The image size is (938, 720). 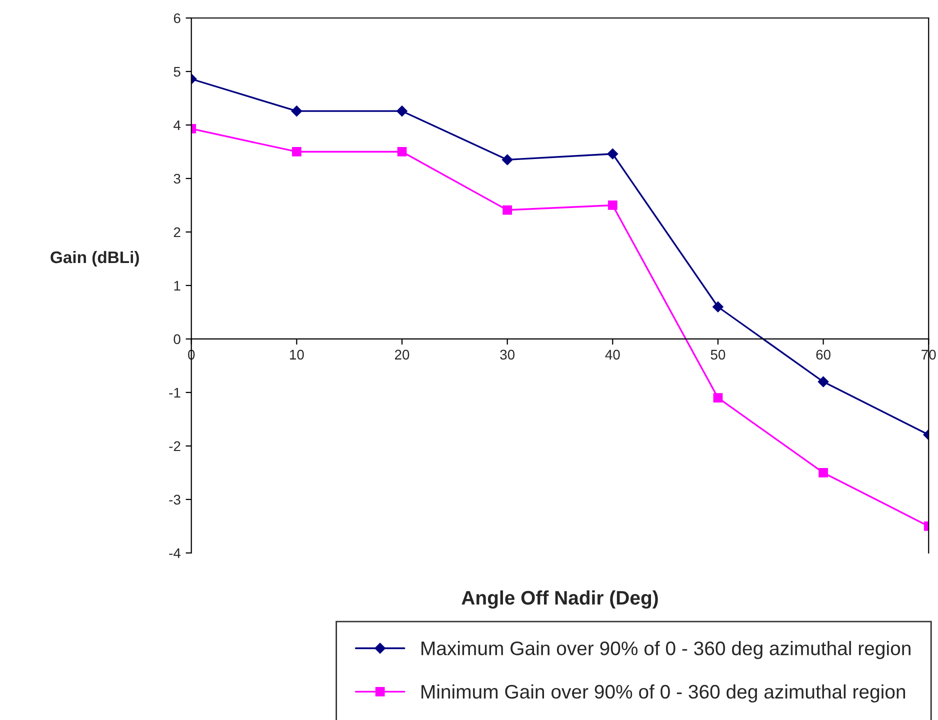 What do you see at coordinates (666, 650) in the screenshot?
I see `legend-label: Maximum Gain over 90% of 0 - 360 deg azimuthal region` at bounding box center [666, 650].